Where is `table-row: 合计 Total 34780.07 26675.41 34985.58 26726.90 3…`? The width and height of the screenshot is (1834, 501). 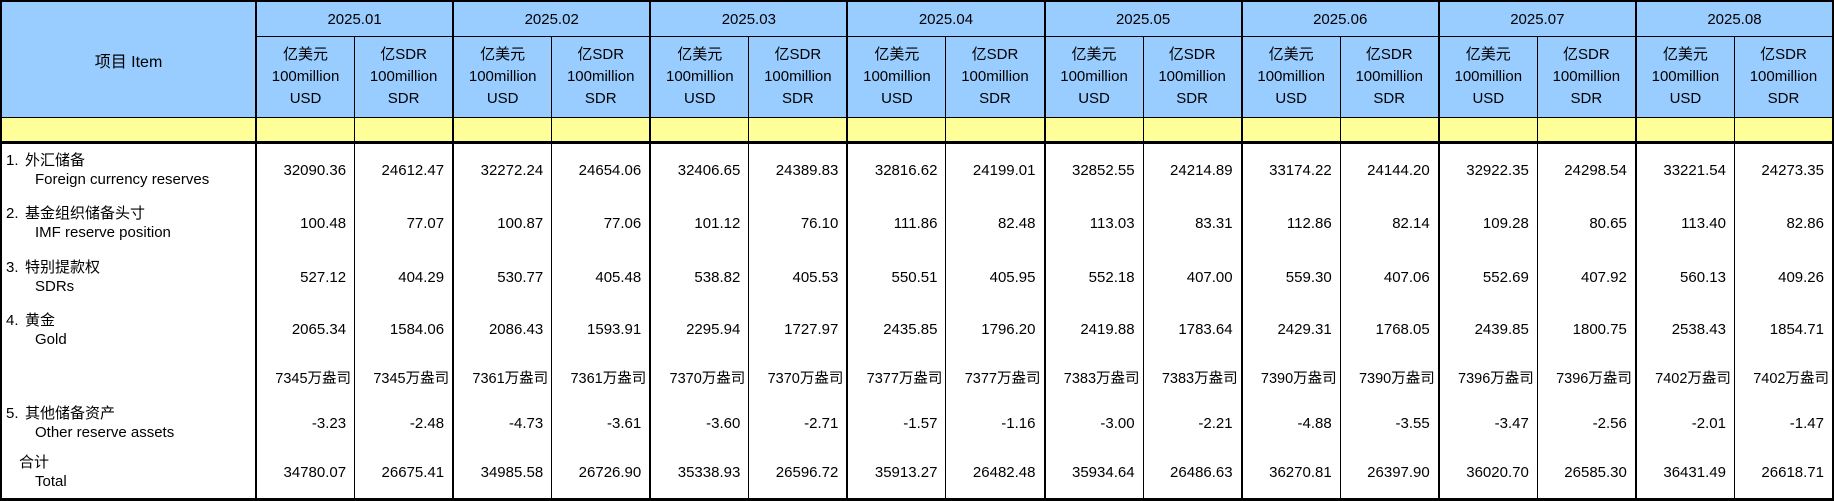
table-row: 合计 Total 34780.07 26675.41 34985.58 26726.90 3… is located at coordinates (917, 473).